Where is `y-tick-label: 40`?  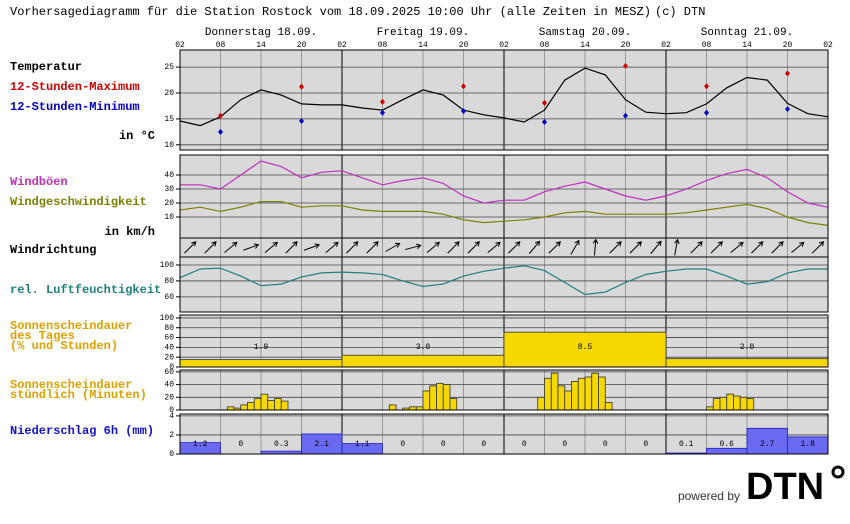
y-tick-label: 40 is located at coordinates (169, 175).